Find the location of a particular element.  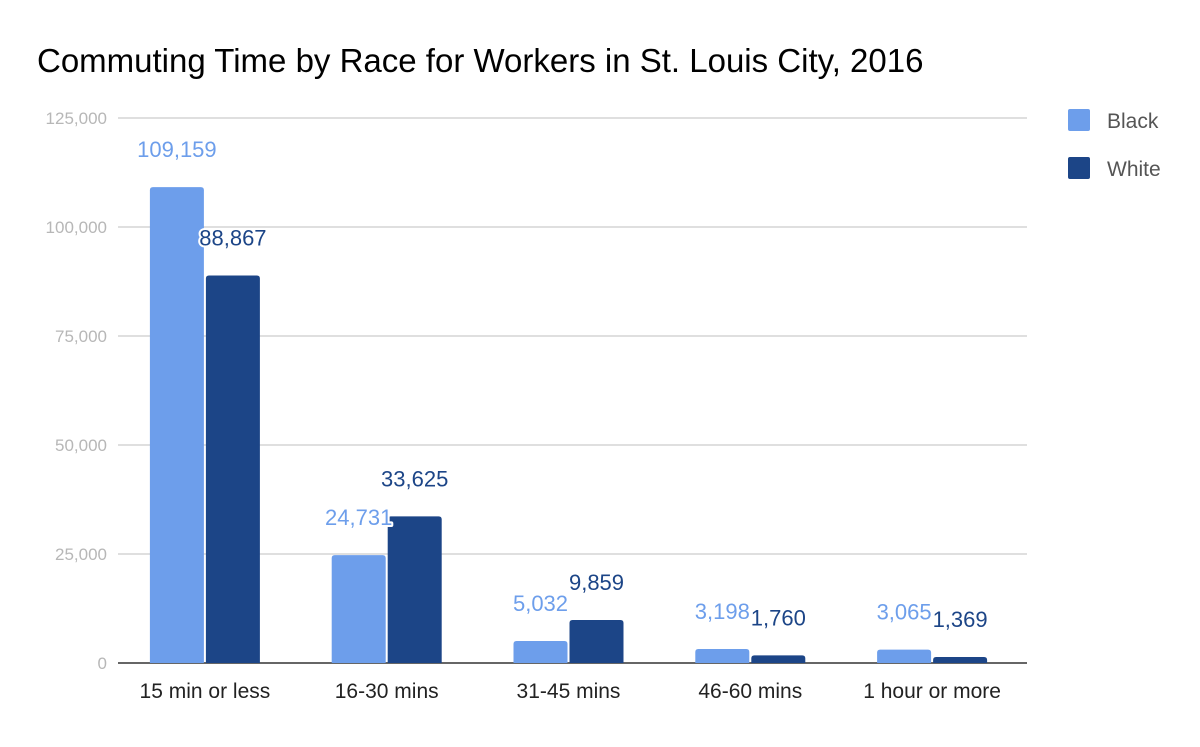

legend-label: White is located at coordinates (1134, 169).